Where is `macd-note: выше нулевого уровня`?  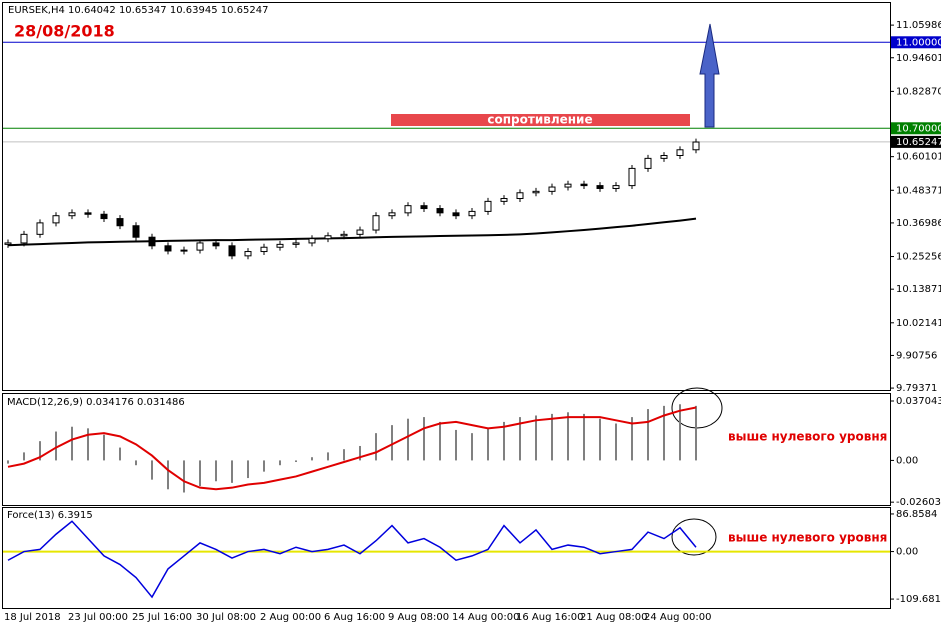
macd-note: выше нулевого уровня is located at coordinates (807, 437).